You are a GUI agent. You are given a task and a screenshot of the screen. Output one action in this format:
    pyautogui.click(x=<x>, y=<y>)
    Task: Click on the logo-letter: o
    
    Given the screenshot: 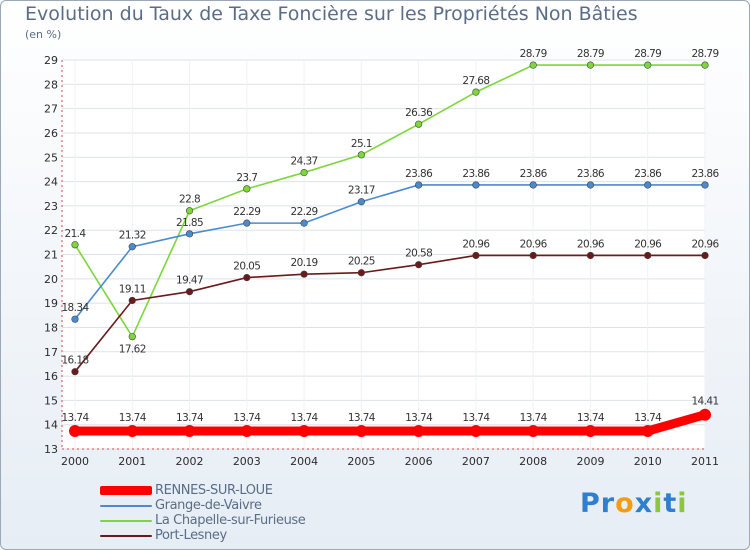 What is the action you would take?
    pyautogui.click(x=625, y=503)
    